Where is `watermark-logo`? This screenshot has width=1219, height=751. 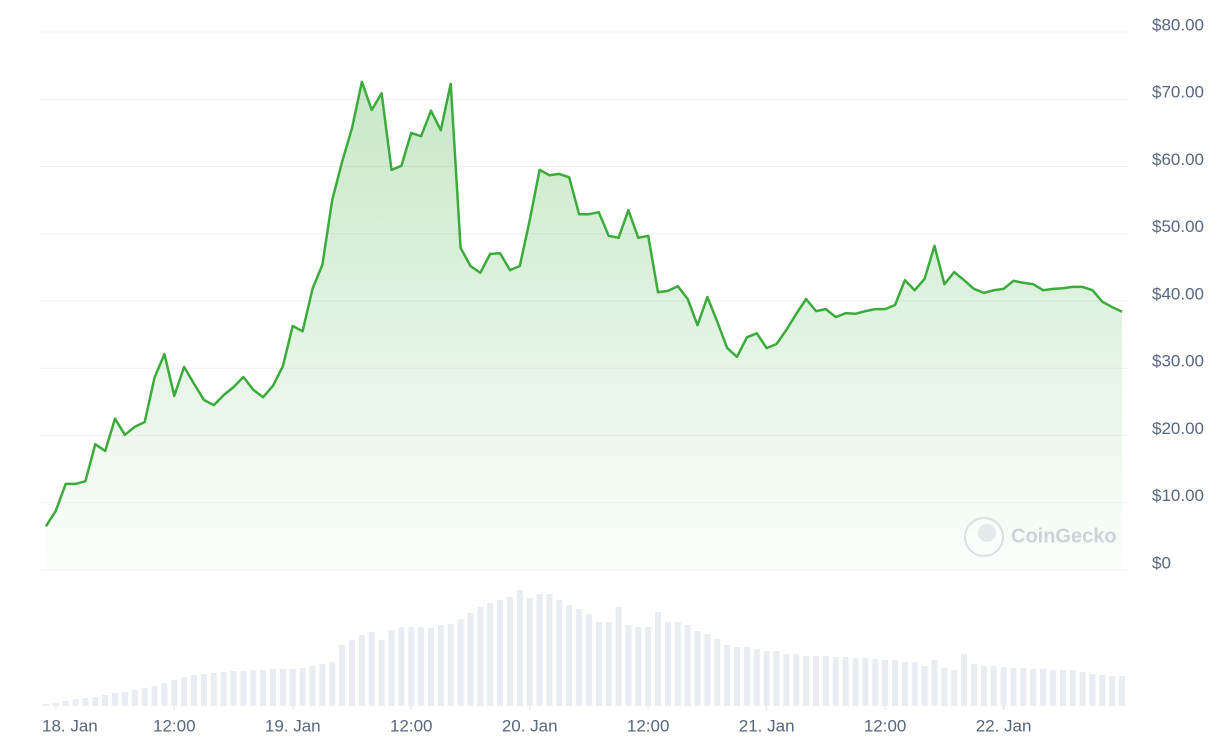 watermark-logo is located at coordinates (984, 537).